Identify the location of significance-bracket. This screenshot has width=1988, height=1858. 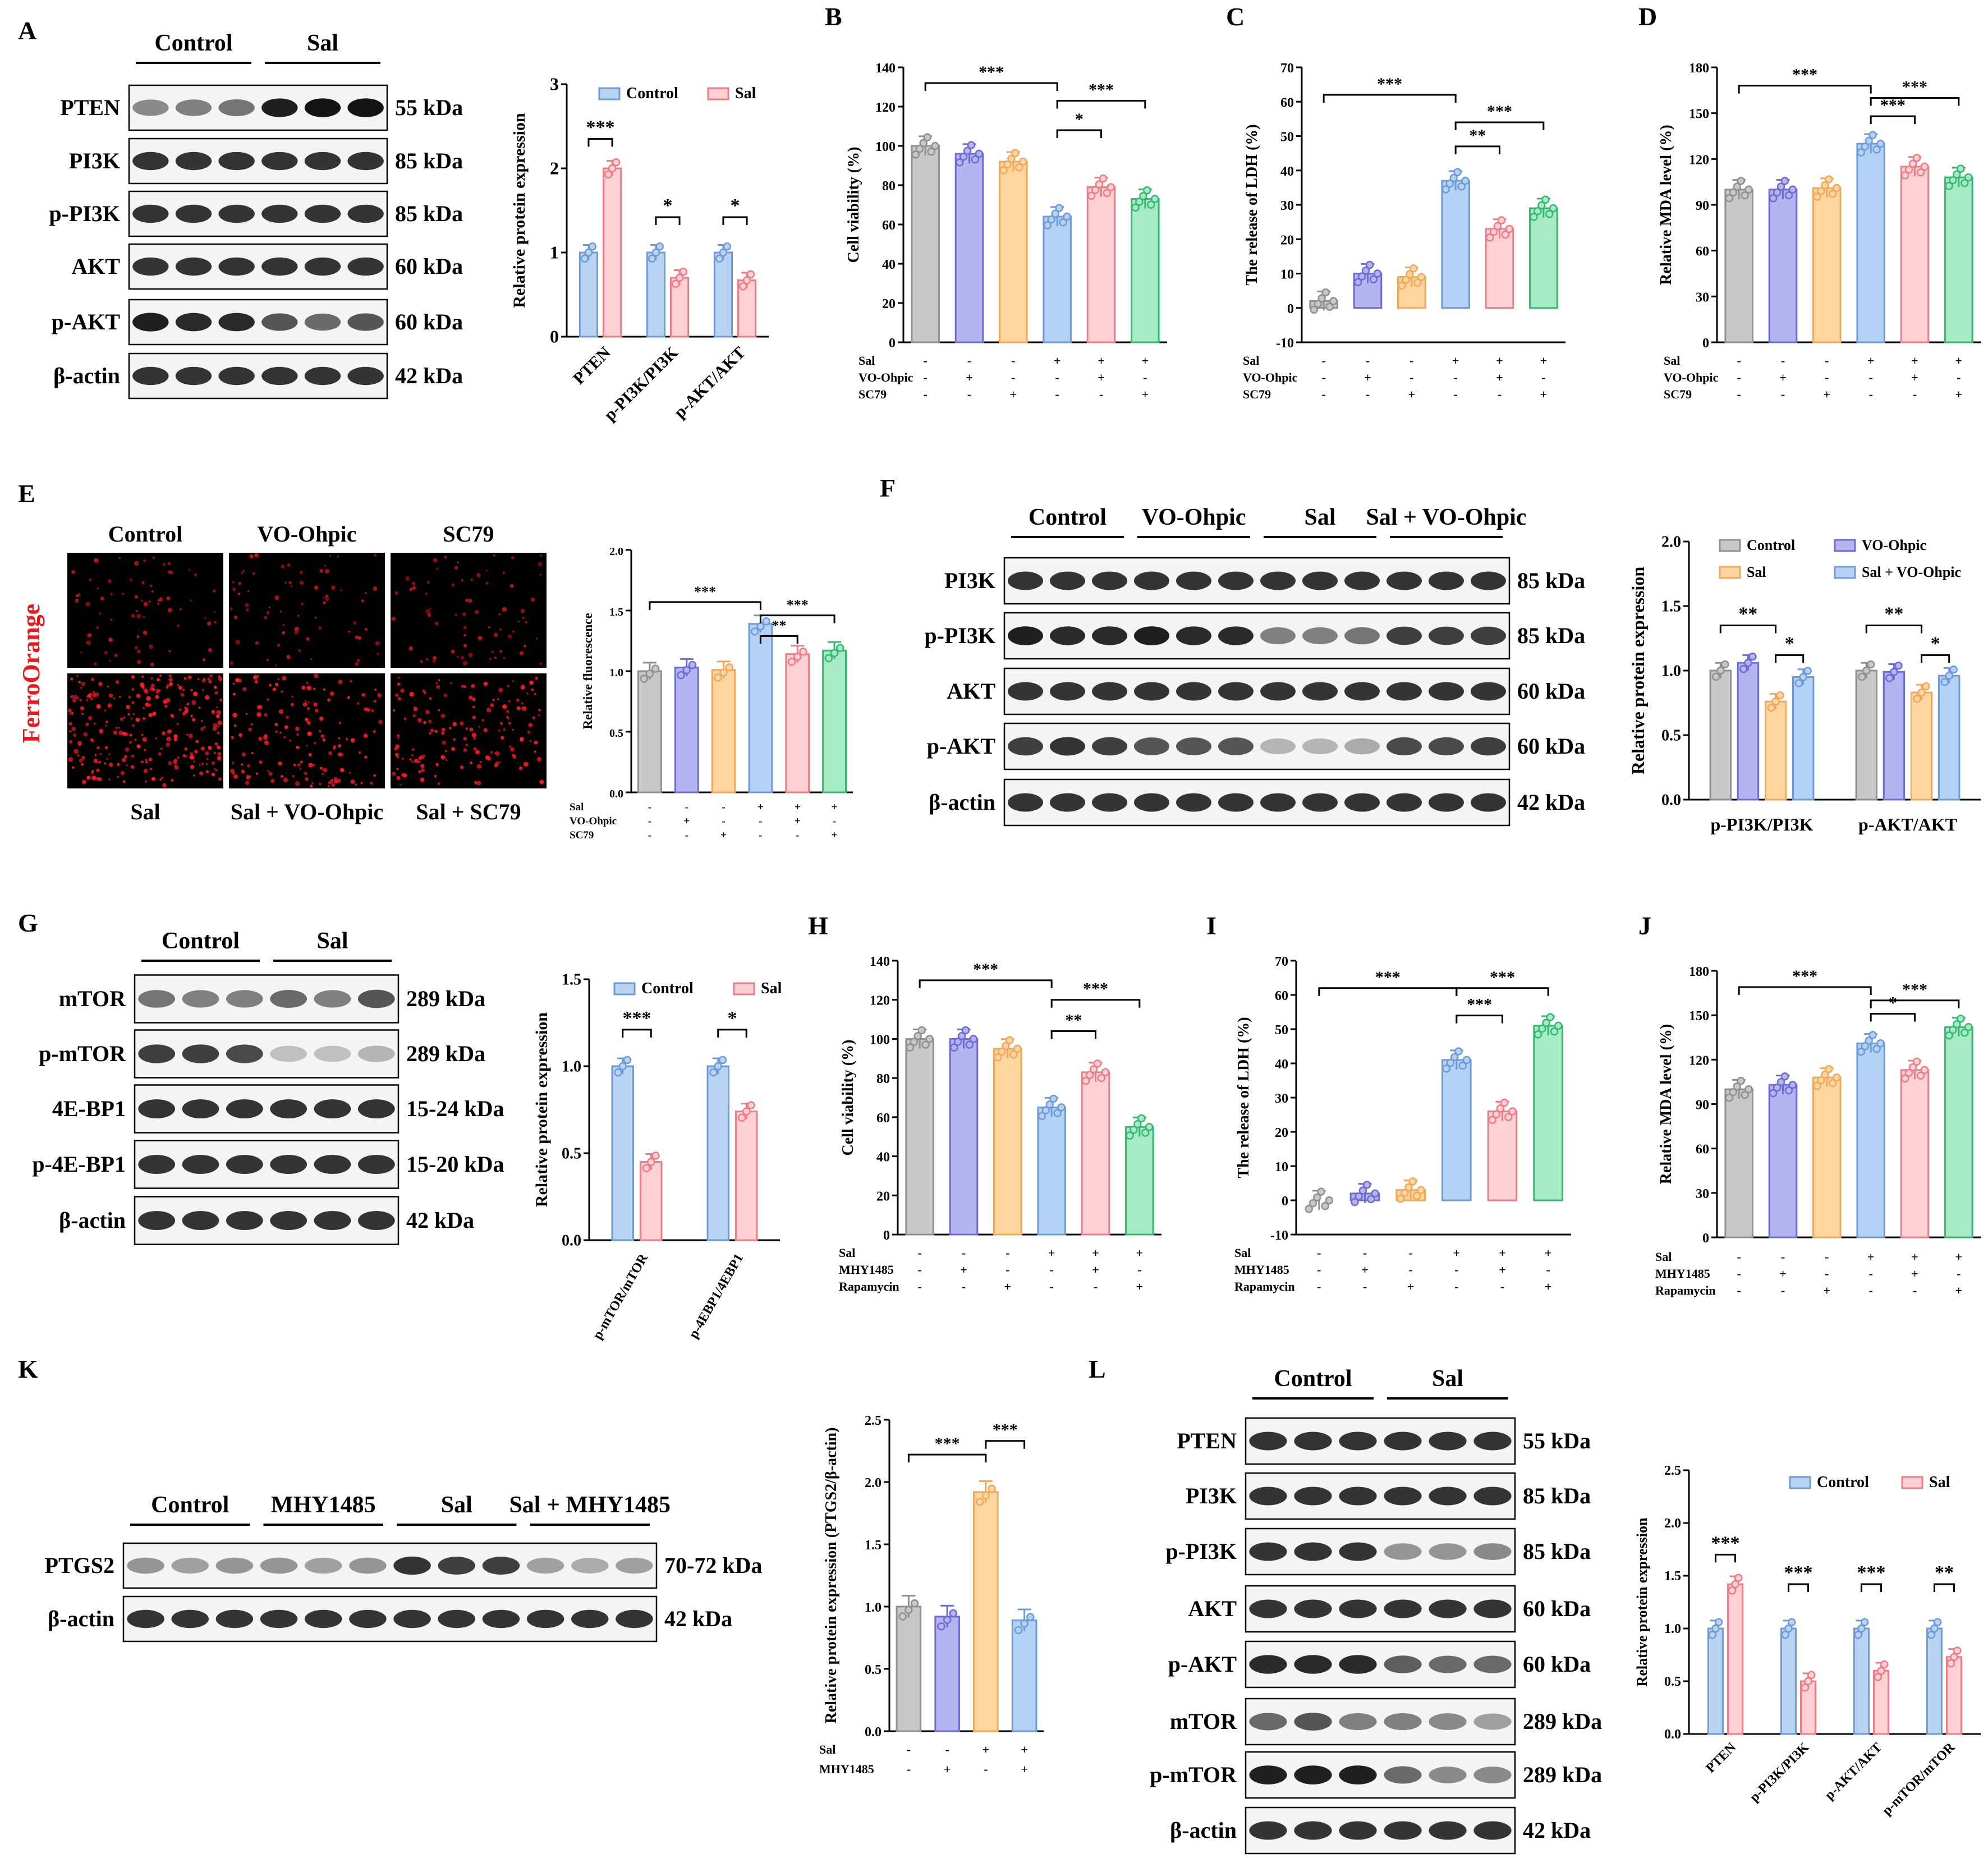
(1101, 105).